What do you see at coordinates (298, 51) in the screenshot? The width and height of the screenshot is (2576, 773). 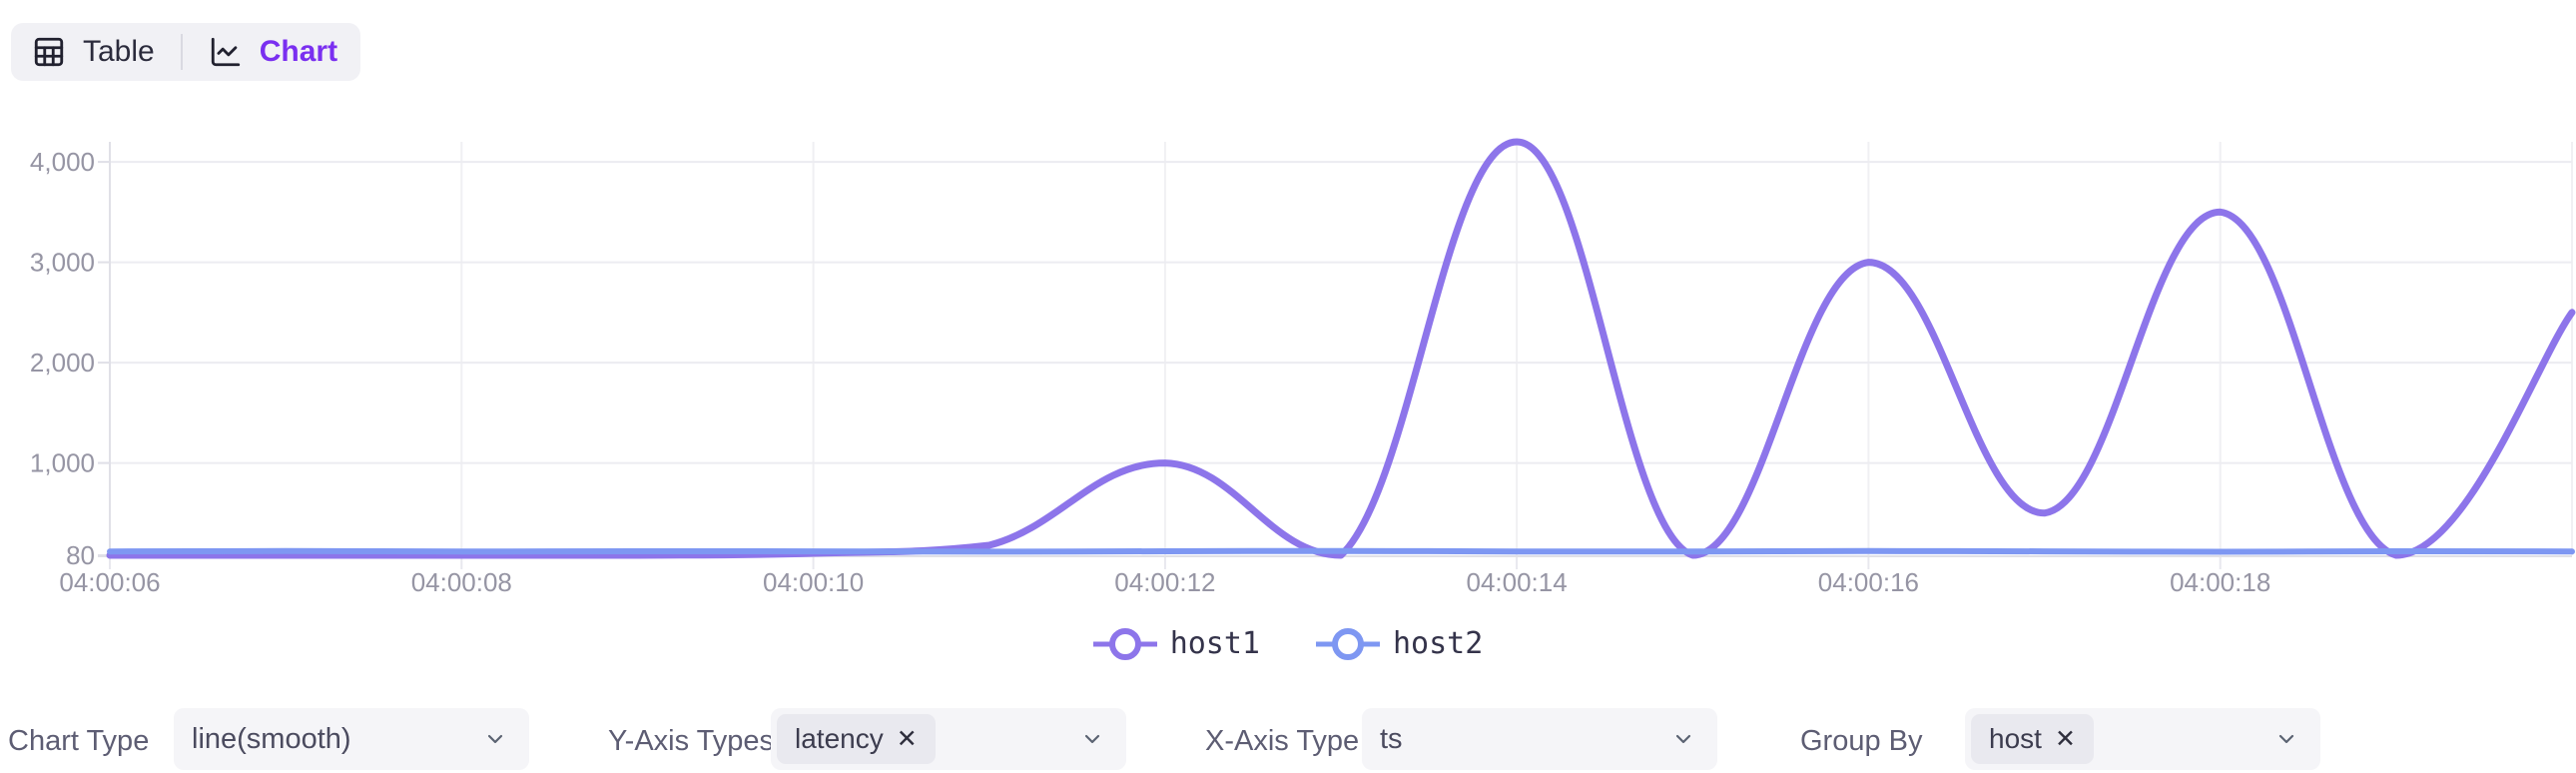 I see `tab-chart-label: Chart` at bounding box center [298, 51].